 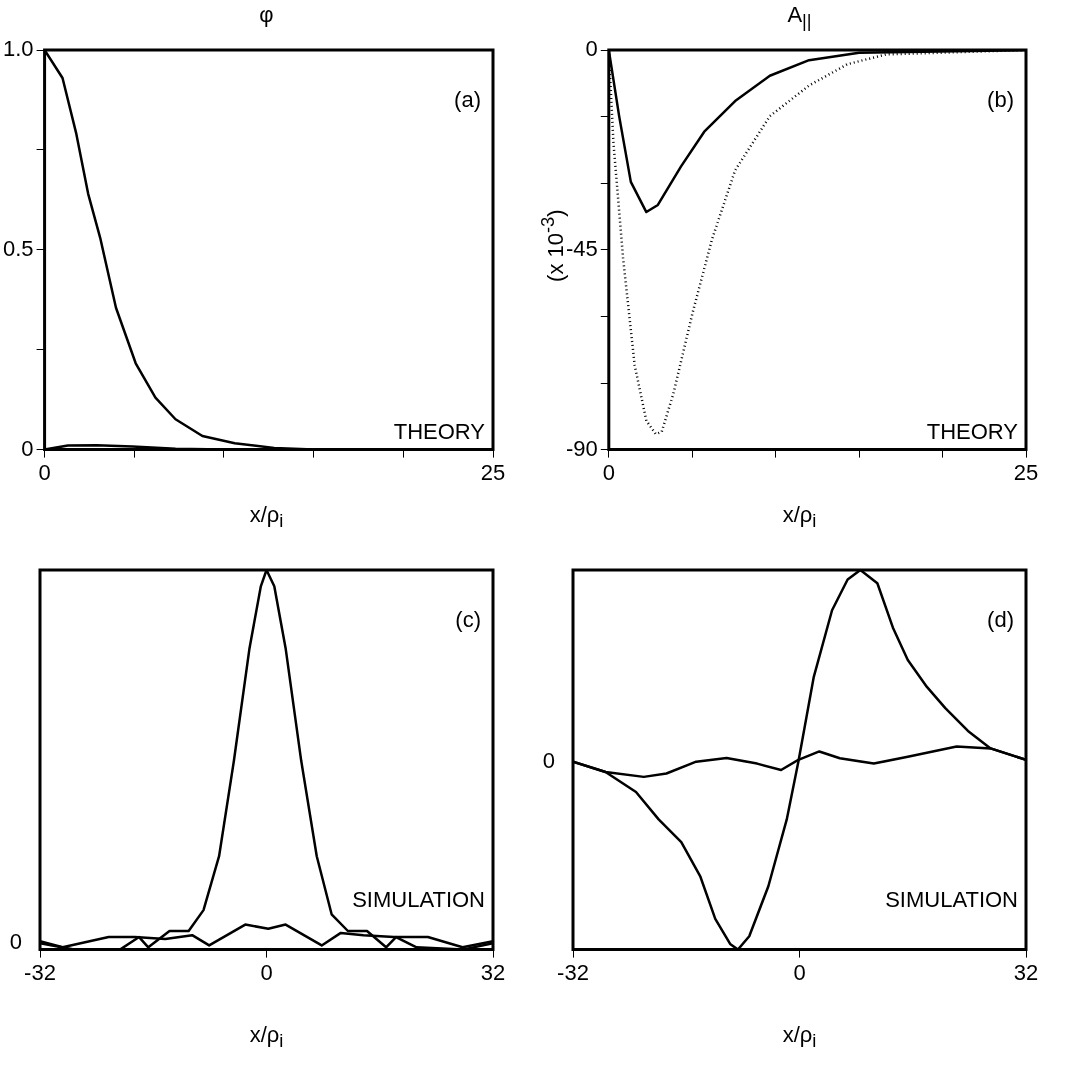 I want to click on chart-title: A$_{||}$, so click(x=799, y=17).